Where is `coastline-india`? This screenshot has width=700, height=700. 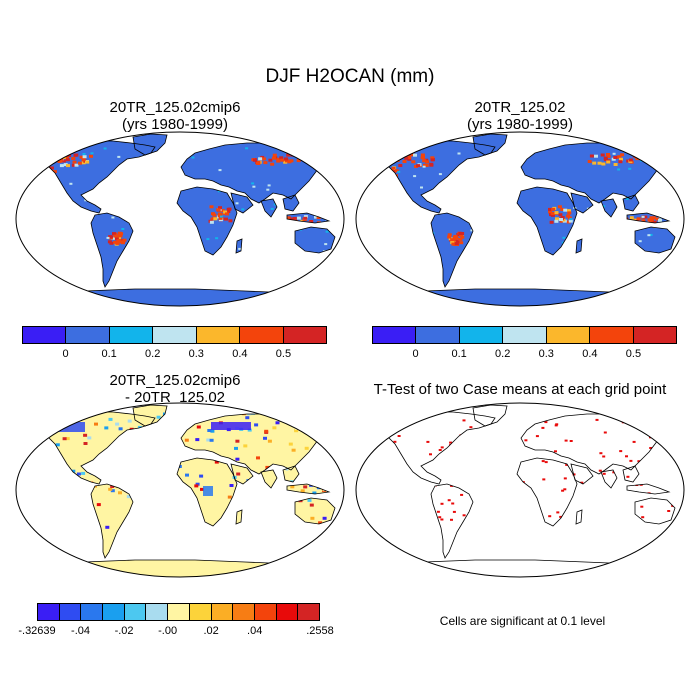 coastline-india is located at coordinates (609, 479).